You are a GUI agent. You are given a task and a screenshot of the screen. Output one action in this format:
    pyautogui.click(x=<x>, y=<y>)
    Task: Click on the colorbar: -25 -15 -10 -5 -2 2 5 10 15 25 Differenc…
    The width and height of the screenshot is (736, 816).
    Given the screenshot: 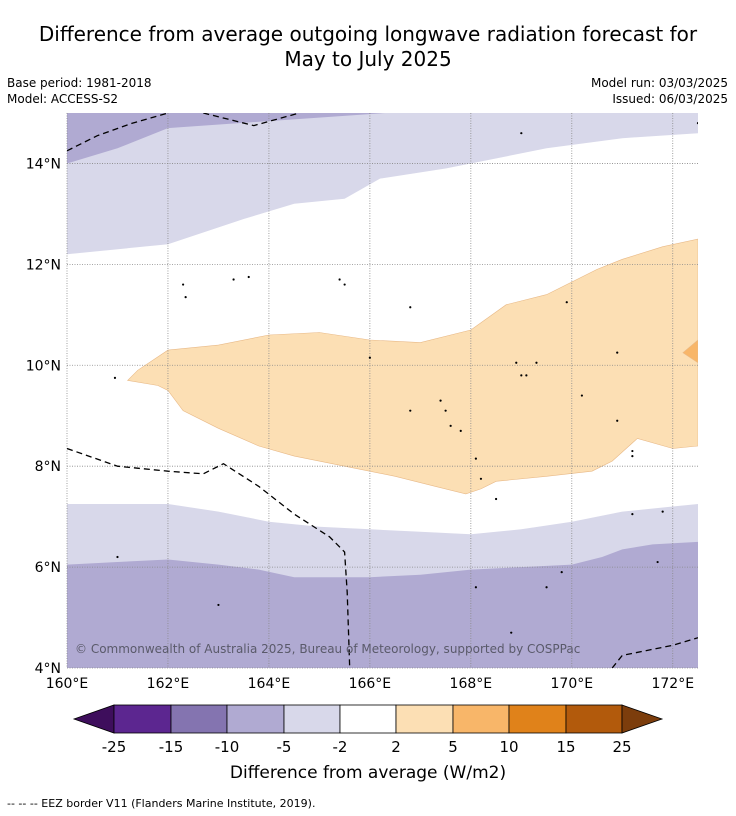 What is the action you would take?
    pyautogui.click(x=368, y=743)
    